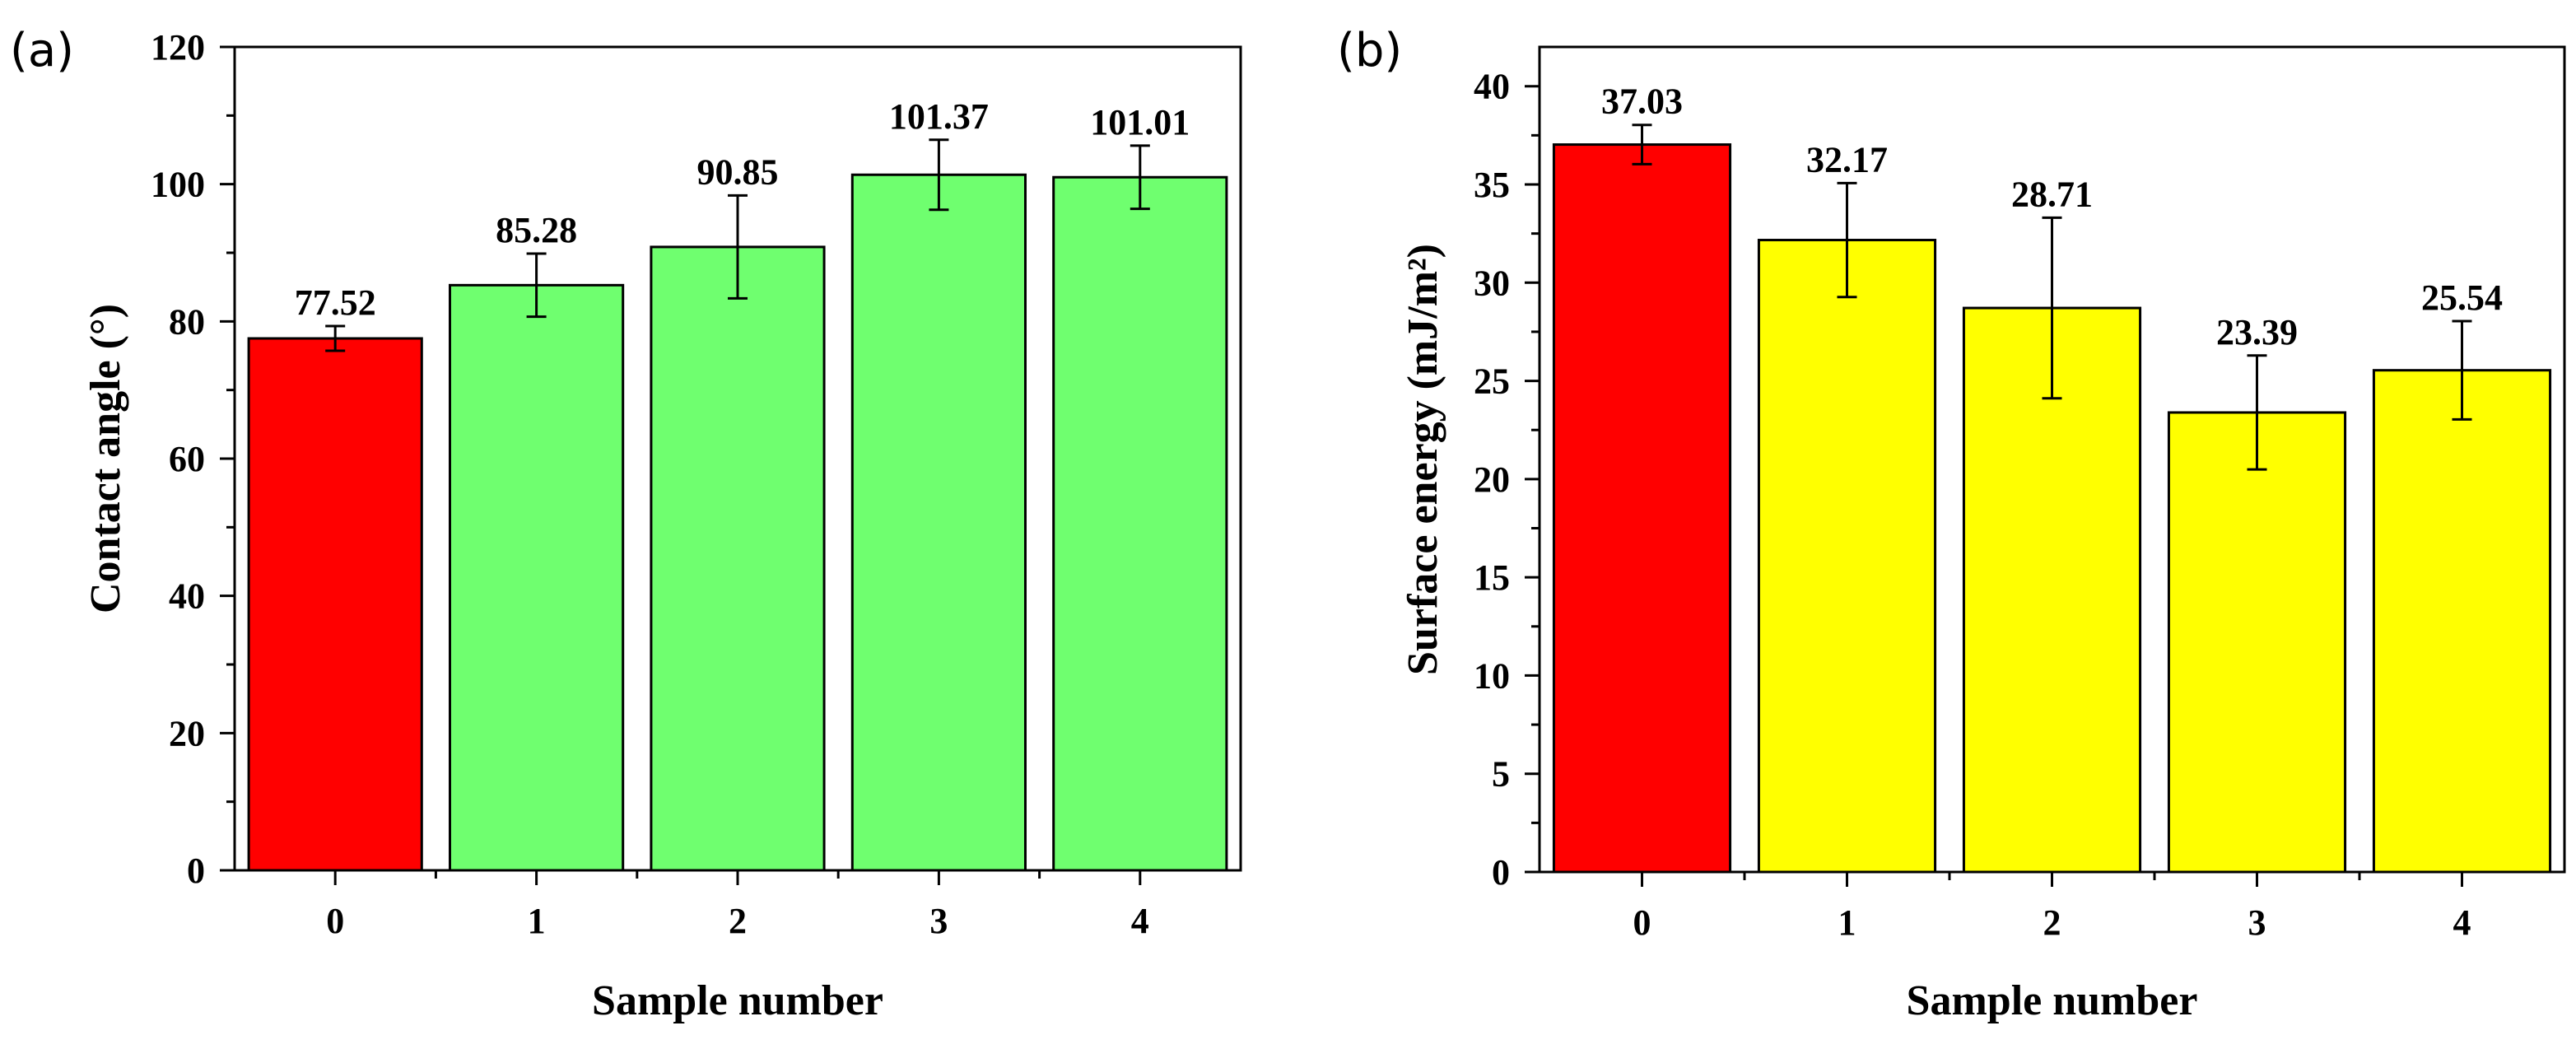 This screenshot has height=1049, width=2576. Describe the element at coordinates (1369, 50) in the screenshot. I see `panel-label: (b)` at that location.